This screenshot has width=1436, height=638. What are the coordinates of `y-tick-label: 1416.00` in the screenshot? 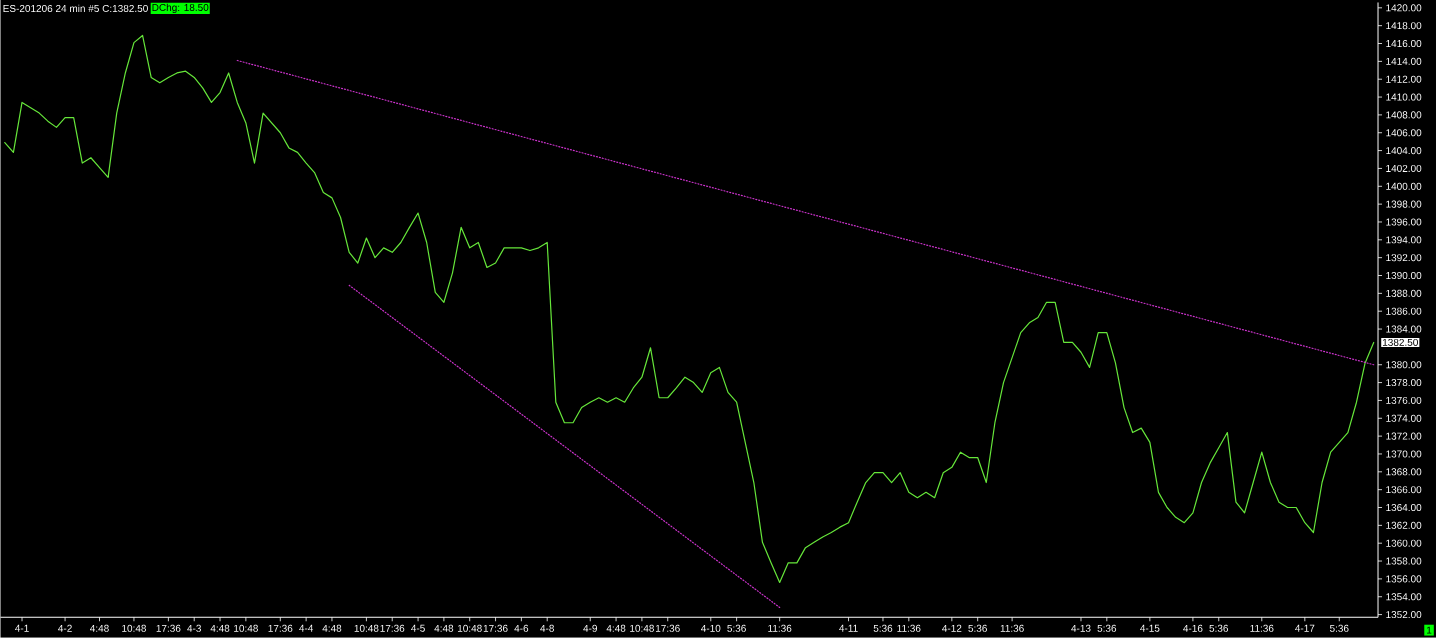 It's located at (1404, 44).